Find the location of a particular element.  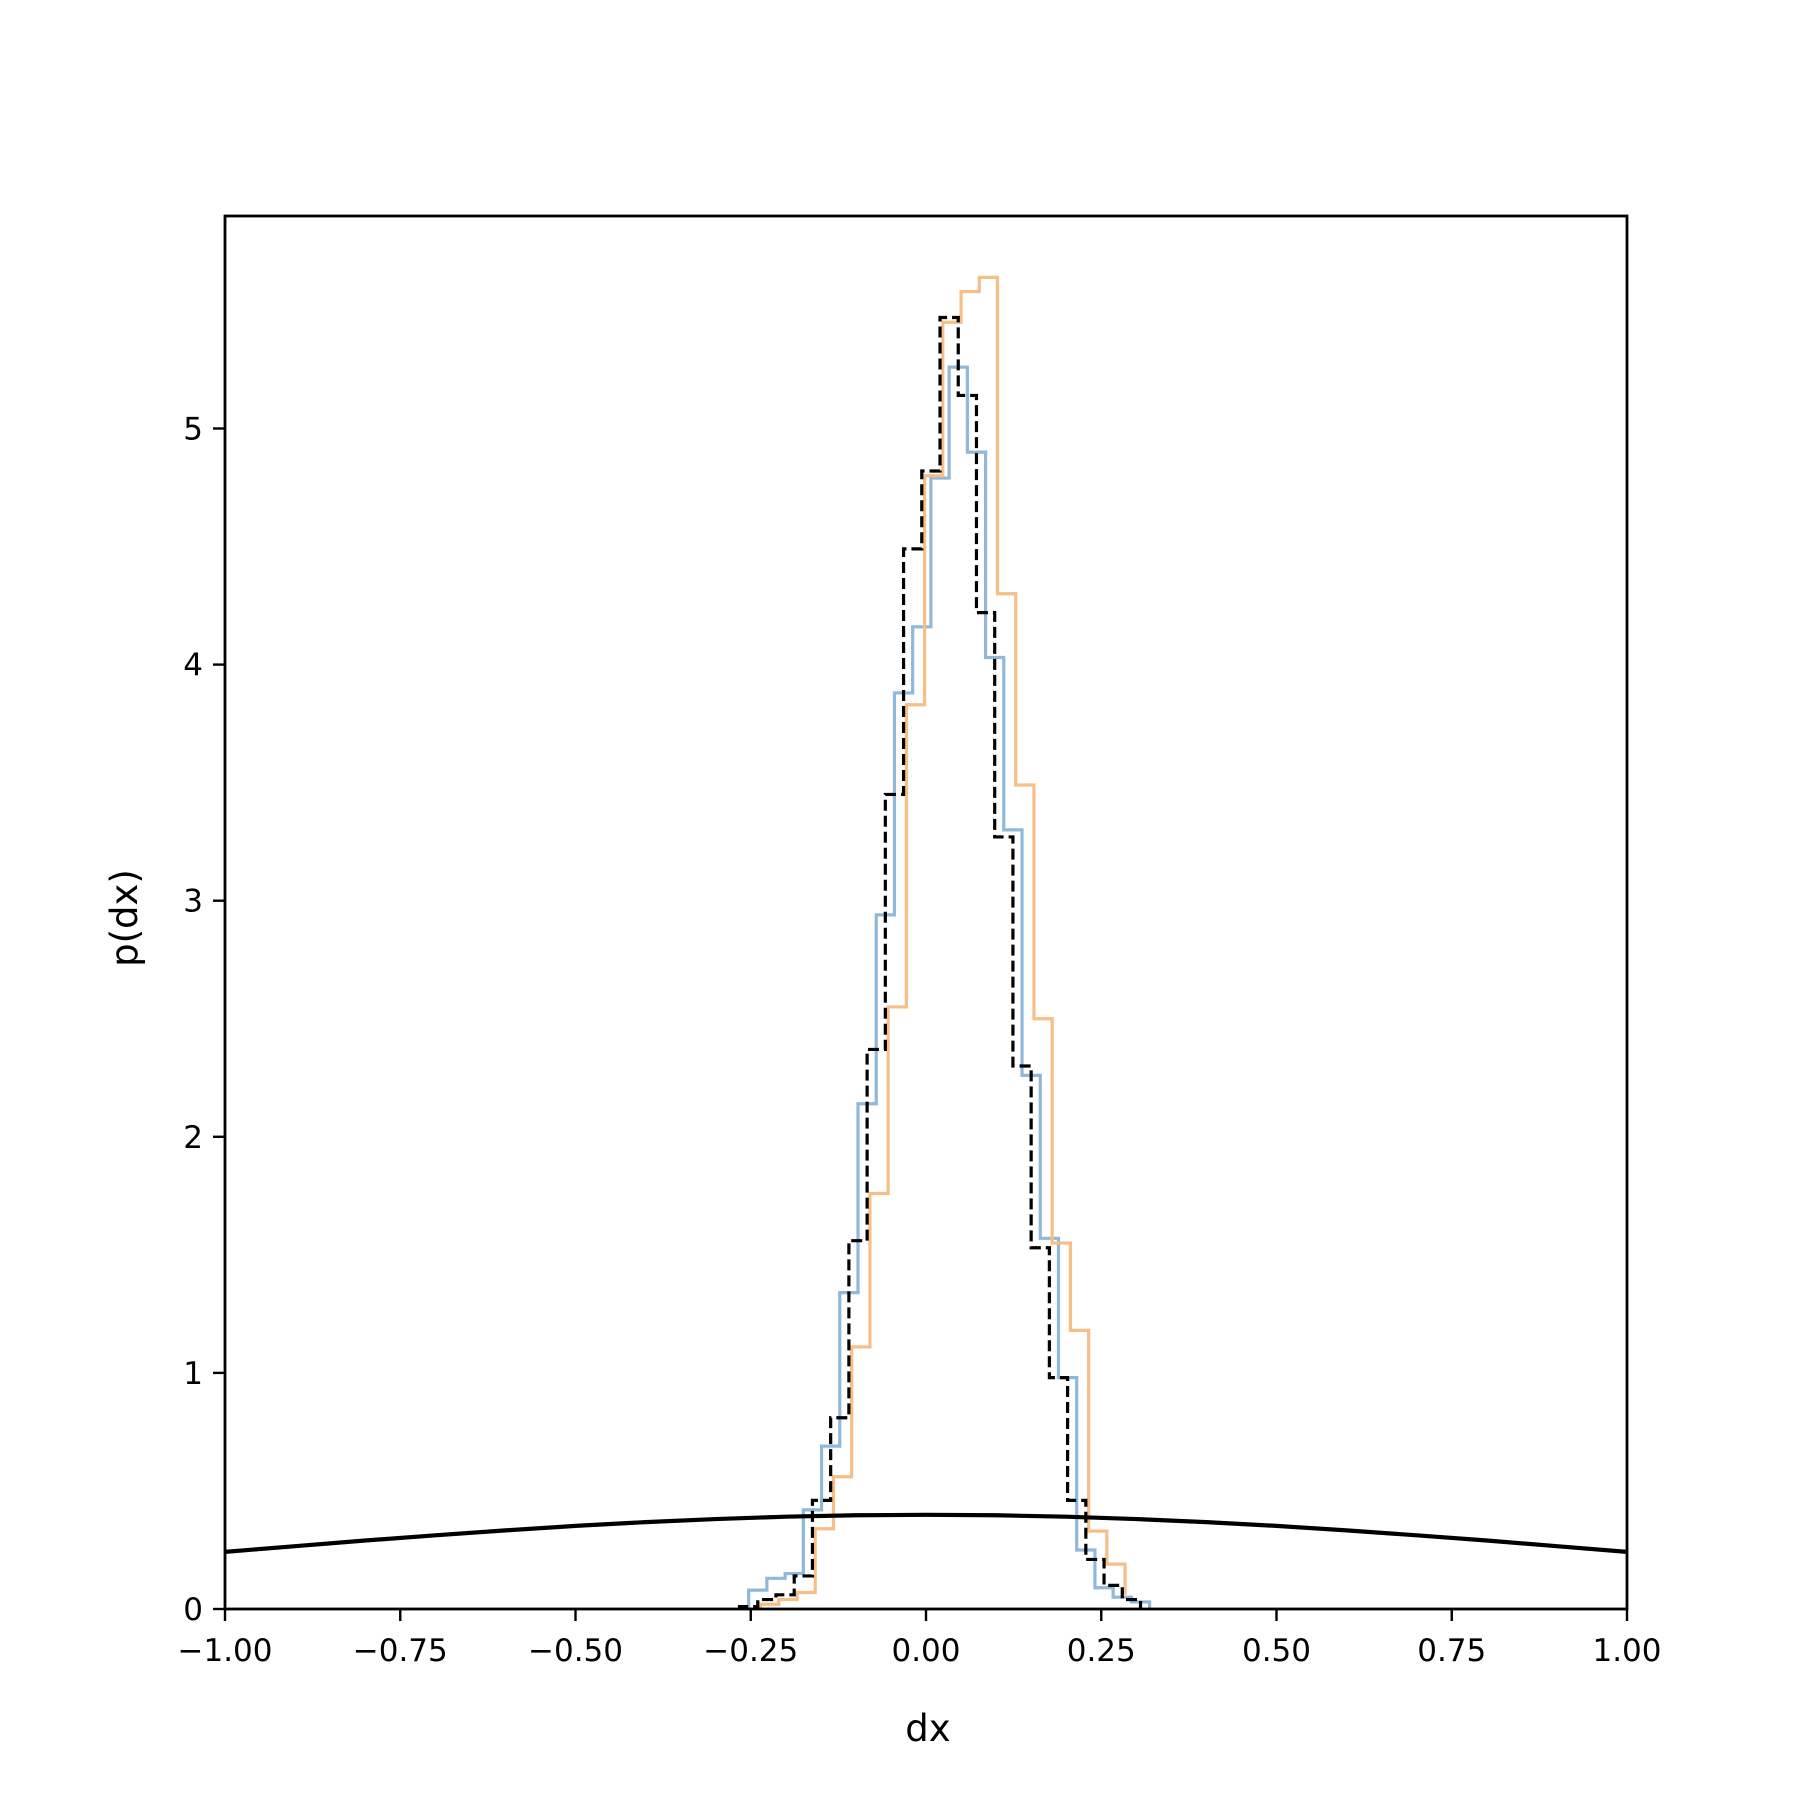

x-tick-label: 0.50 is located at coordinates (1276, 1651).